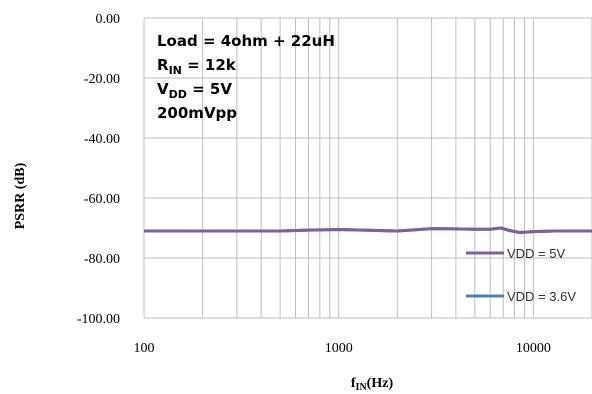 This screenshot has height=394, width=592. Describe the element at coordinates (108, 19) in the screenshot. I see `y-tick-label: 0.00` at that location.